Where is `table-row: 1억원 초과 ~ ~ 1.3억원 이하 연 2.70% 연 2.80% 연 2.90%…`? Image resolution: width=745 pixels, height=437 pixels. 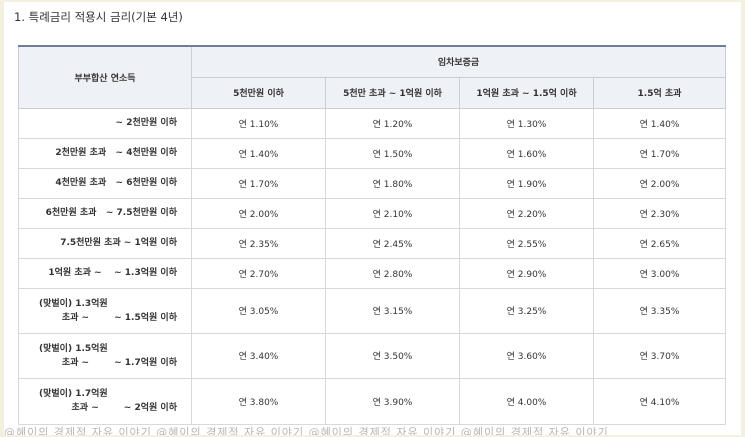 table-row: 1억원 초과 ~ ~ 1.3억원 이하 연 2.70% 연 2.80% 연 2.90%… is located at coordinates (372, 273).